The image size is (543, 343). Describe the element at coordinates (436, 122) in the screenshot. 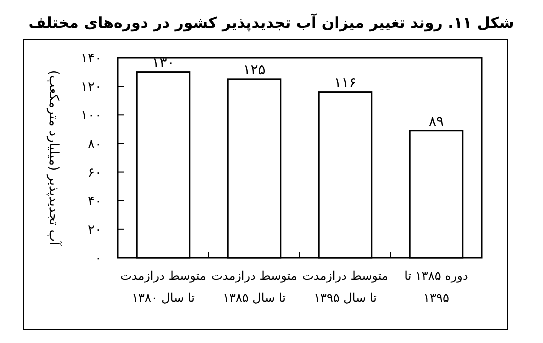

I see `data-label: ۸۹` at that location.